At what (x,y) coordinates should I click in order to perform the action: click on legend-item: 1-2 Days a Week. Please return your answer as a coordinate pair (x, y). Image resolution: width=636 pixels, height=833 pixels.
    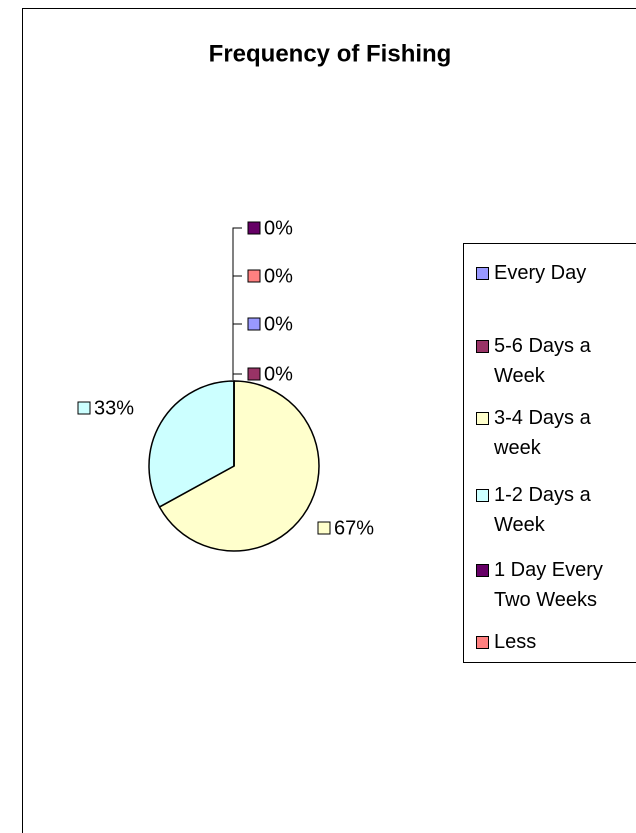
    Looking at the image, I should click on (553, 510).